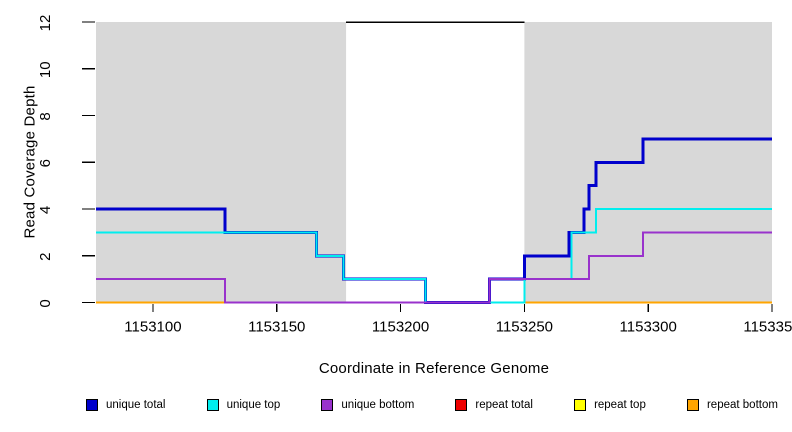 Image resolution: width=792 pixels, height=432 pixels. Describe the element at coordinates (276, 327) in the screenshot. I see `x-tick-label: 1153150` at that location.